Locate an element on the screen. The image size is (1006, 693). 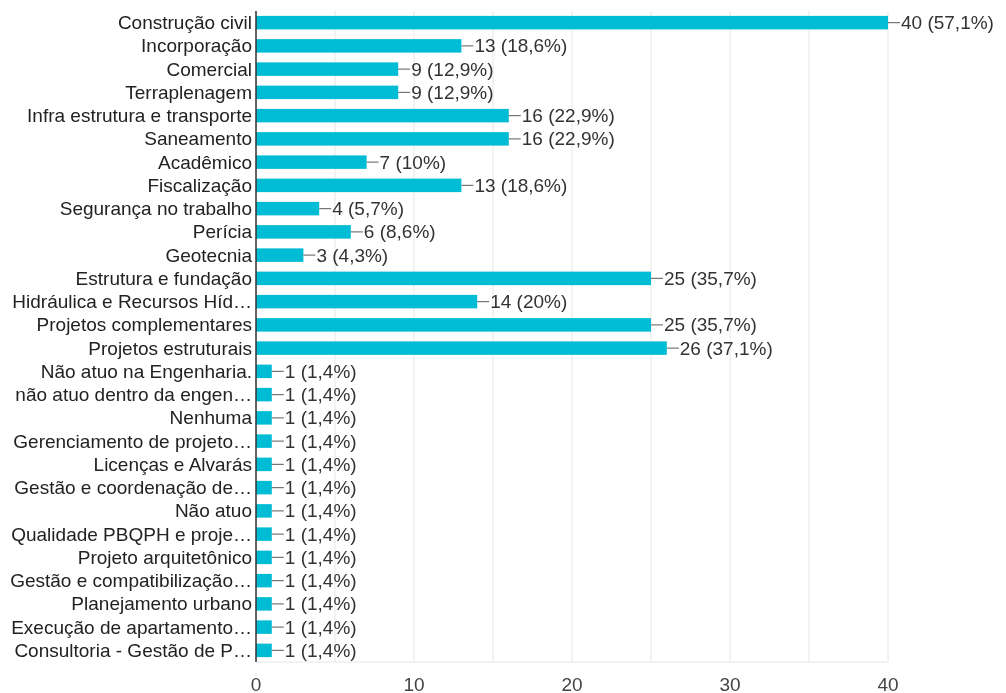
y-tick-label: Saneamento is located at coordinates (198, 139).